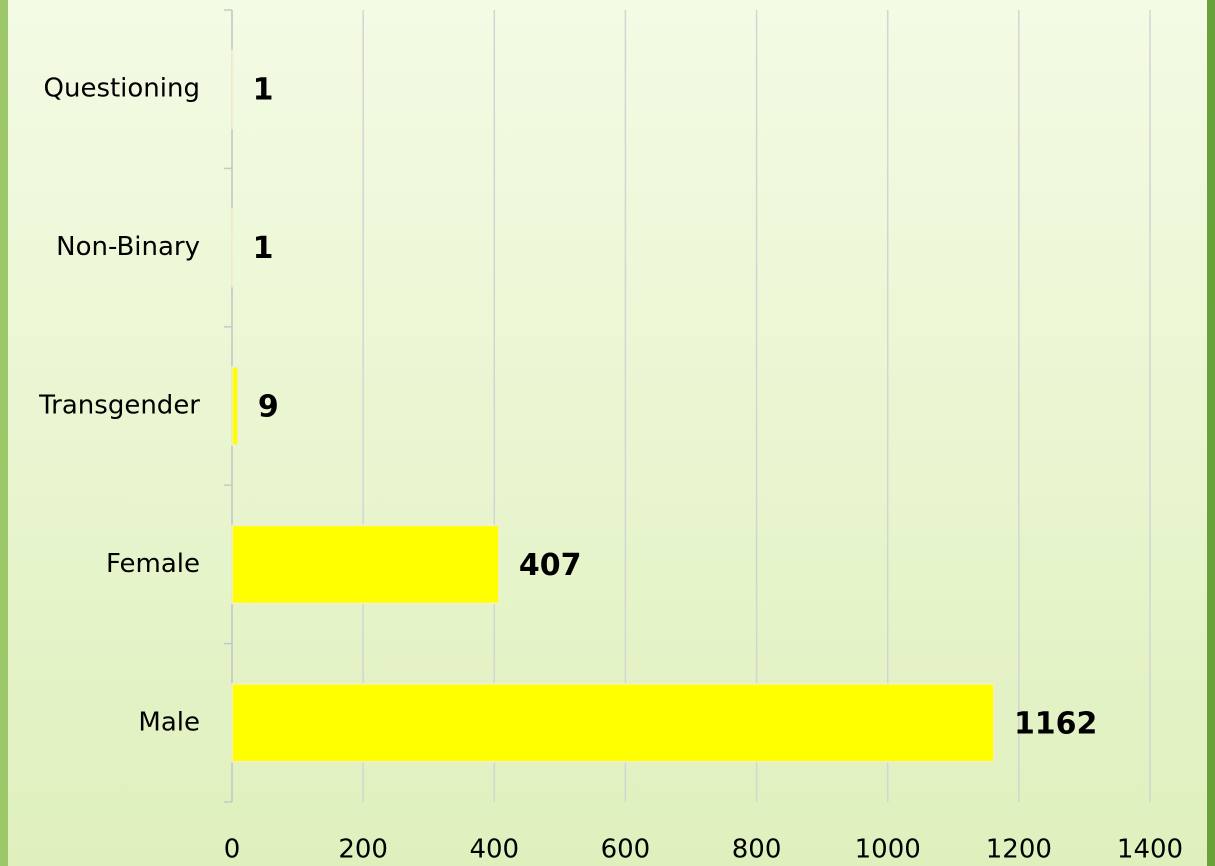 The width and height of the screenshot is (1215, 866). What do you see at coordinates (169, 722) in the screenshot?
I see `y-tick-label: Male` at bounding box center [169, 722].